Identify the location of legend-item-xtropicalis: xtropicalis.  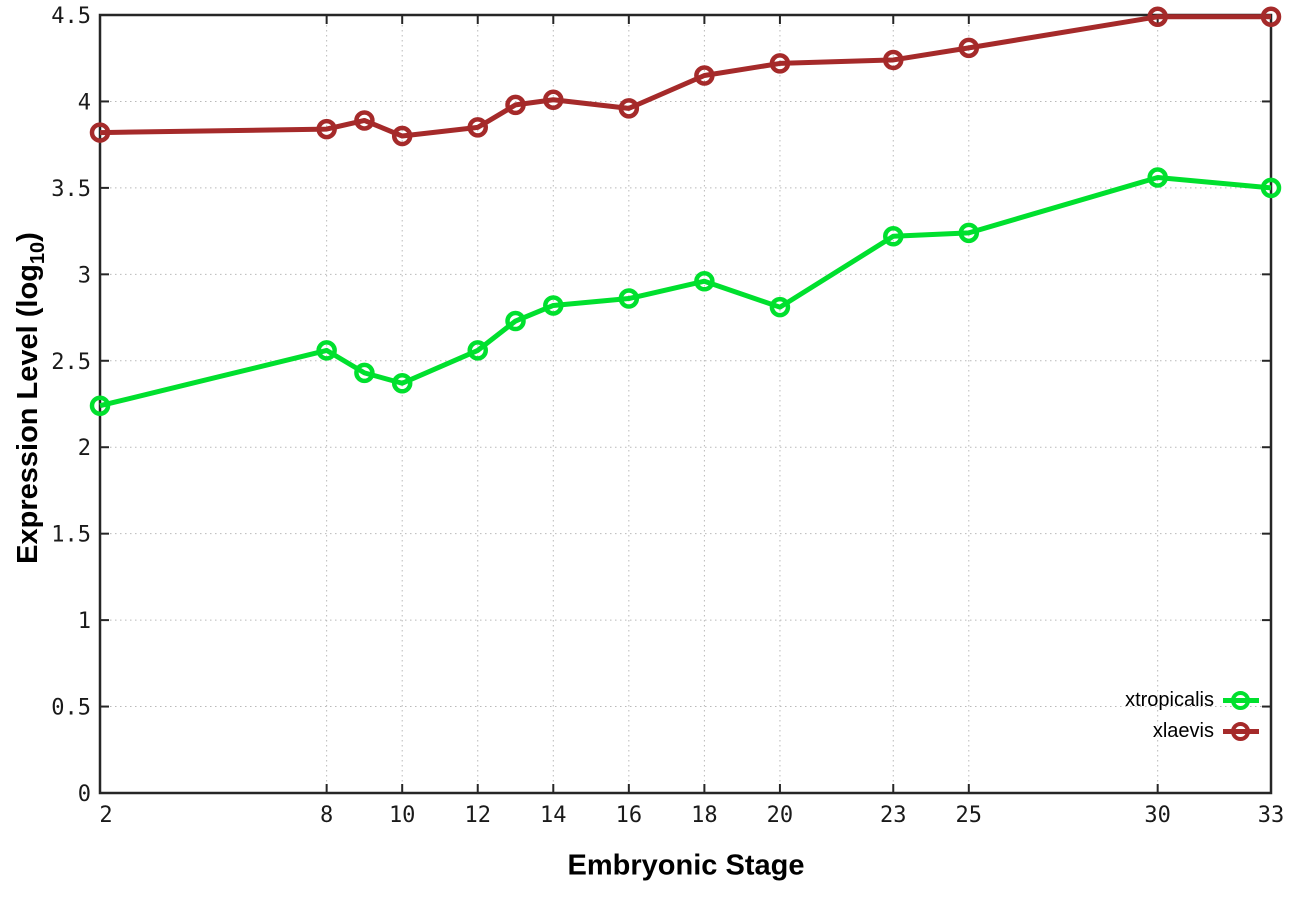
(1192, 700).